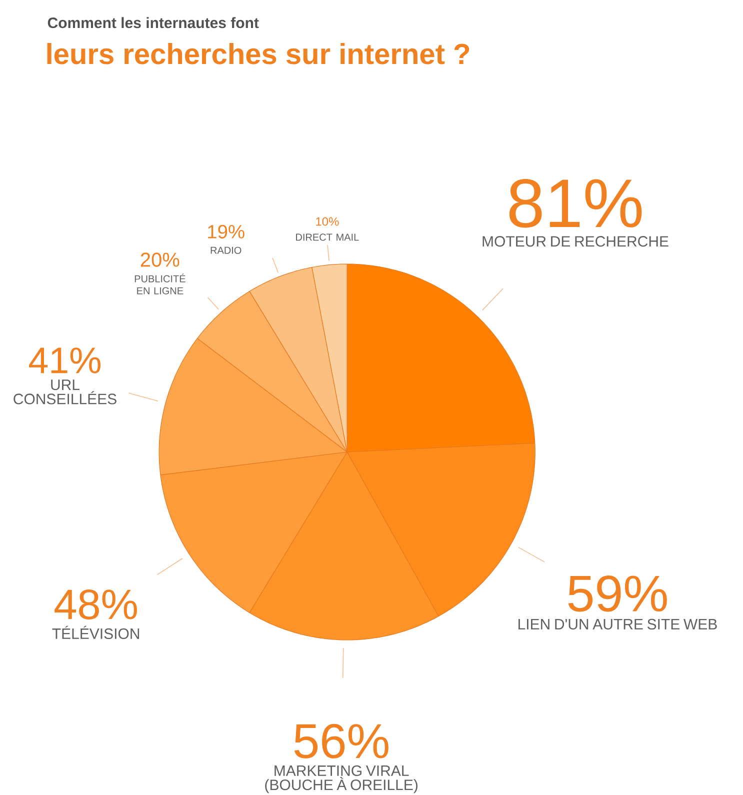  Describe the element at coordinates (226, 231) in the screenshot. I see `data-label: 19%` at that location.